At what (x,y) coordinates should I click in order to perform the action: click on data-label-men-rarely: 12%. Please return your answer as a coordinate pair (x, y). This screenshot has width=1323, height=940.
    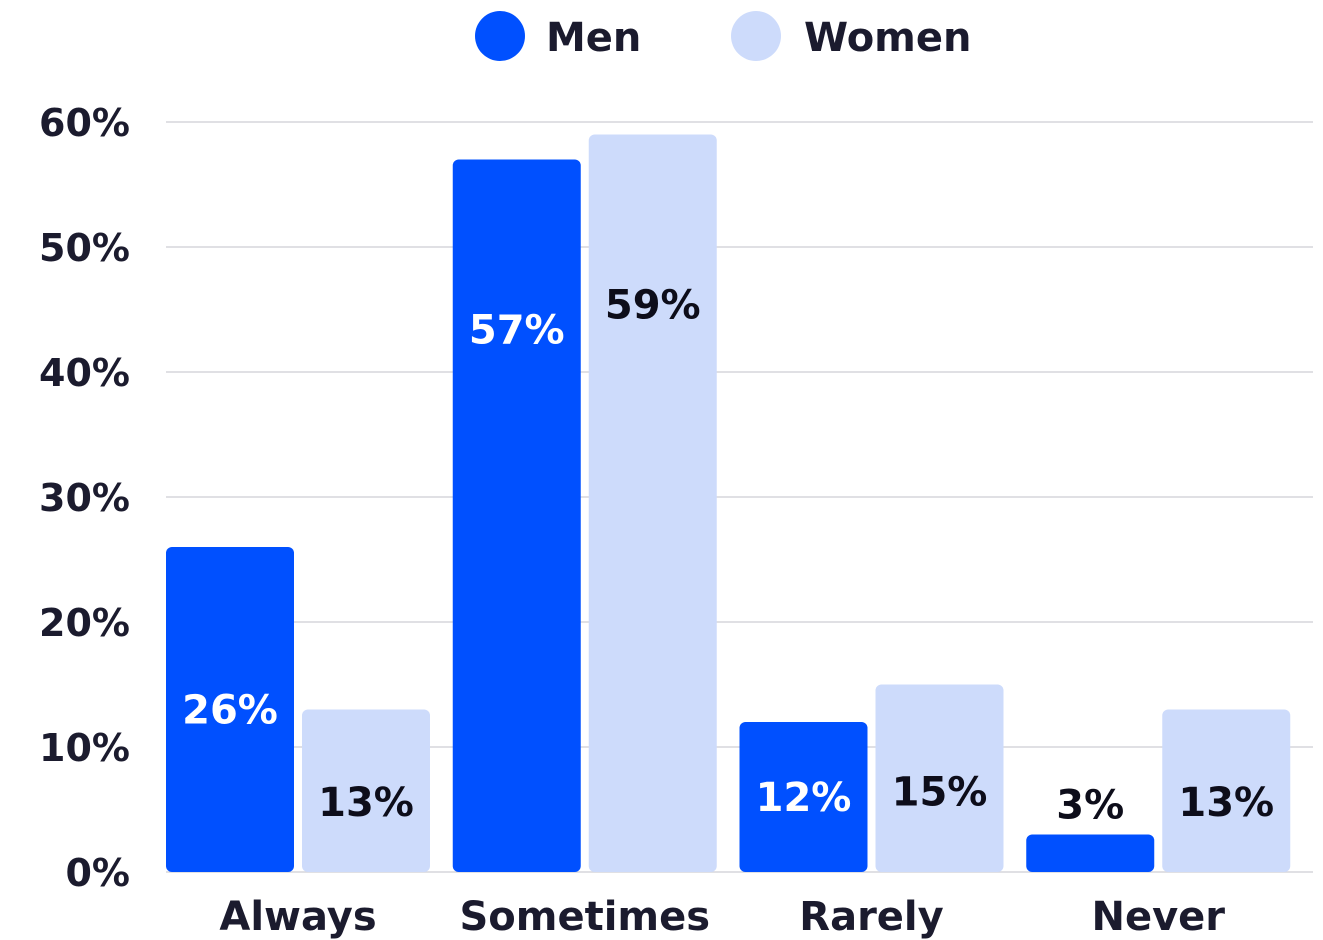
    Looking at the image, I should click on (804, 798).